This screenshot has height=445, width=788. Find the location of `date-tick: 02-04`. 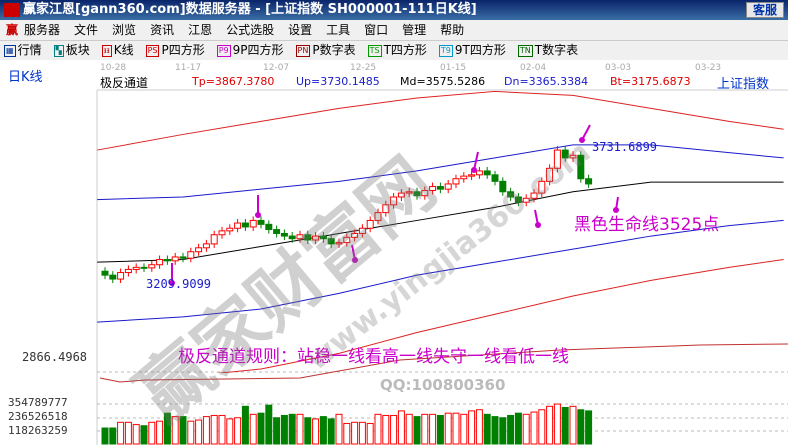

date-tick: 02-04 is located at coordinates (533, 68).